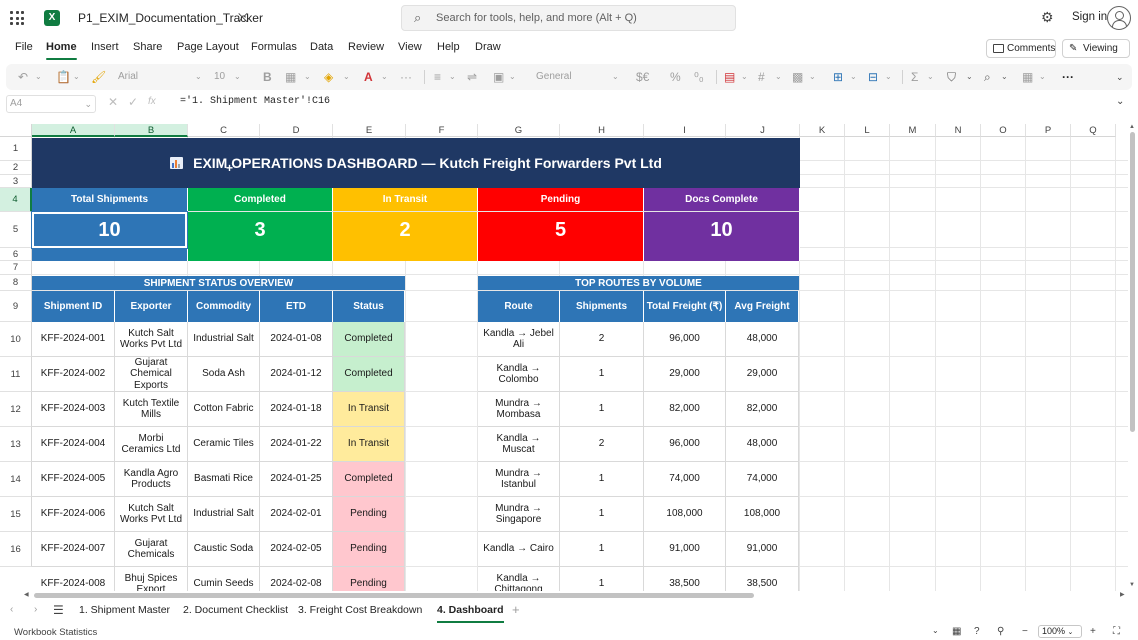  What do you see at coordinates (152, 101) in the screenshot?
I see `function-icon: fx` at bounding box center [152, 101].